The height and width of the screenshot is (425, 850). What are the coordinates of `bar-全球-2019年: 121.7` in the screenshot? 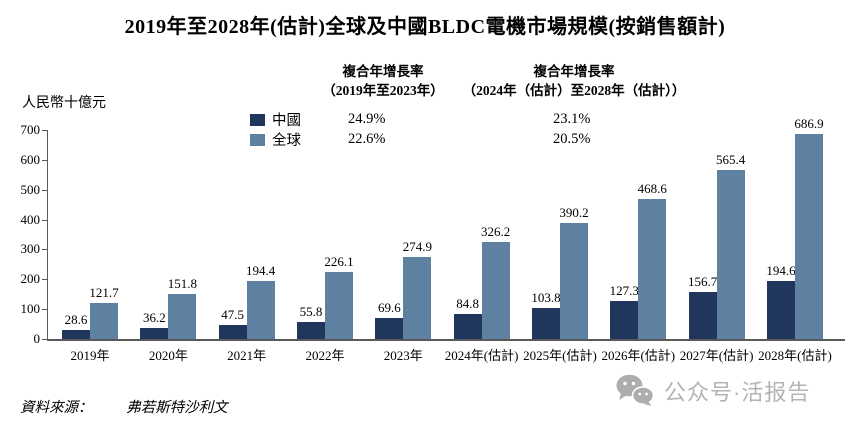 It's located at (104, 312).